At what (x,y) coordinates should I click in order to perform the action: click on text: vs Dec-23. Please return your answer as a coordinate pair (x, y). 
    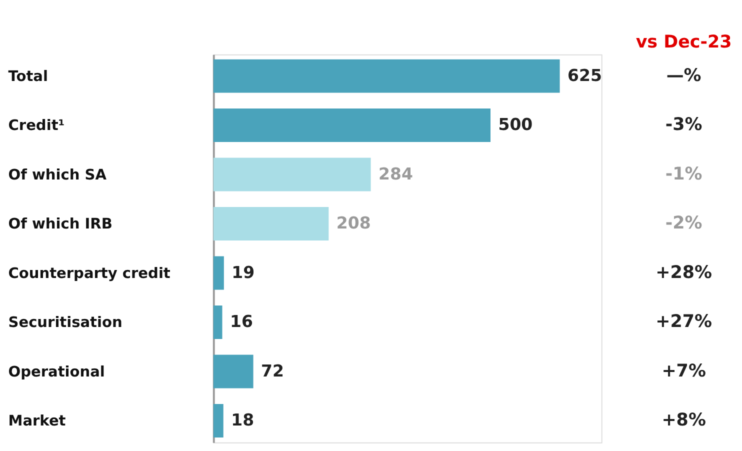
    Looking at the image, I should click on (684, 42).